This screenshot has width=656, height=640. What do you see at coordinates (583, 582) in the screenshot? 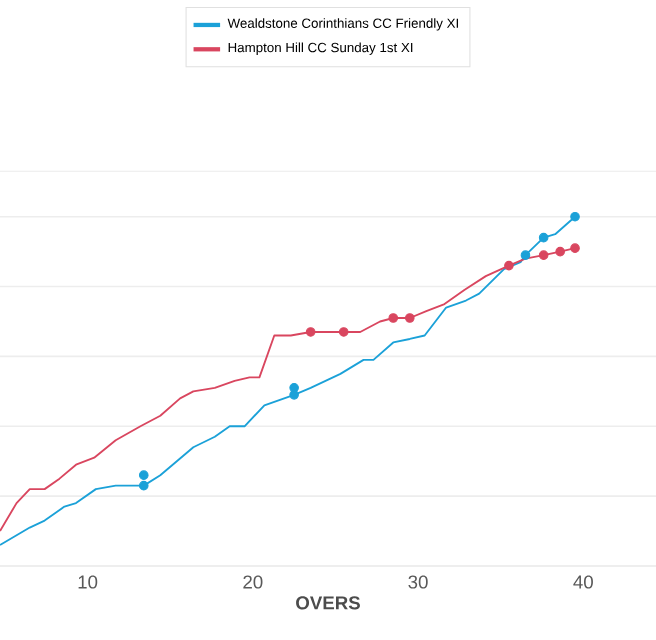
I see `x-tick-label: 40` at bounding box center [583, 582].